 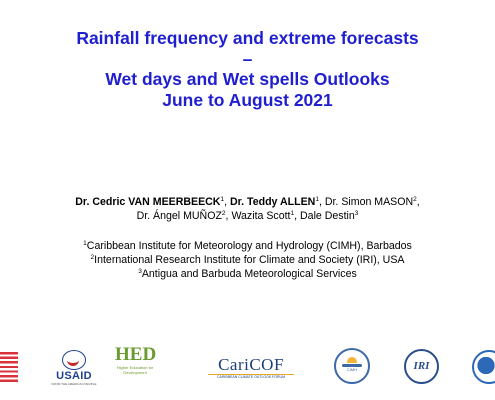 What do you see at coordinates (179, 216) in the screenshot?
I see `author-name: Dr. Ángel MUÑOZ` at bounding box center [179, 216].